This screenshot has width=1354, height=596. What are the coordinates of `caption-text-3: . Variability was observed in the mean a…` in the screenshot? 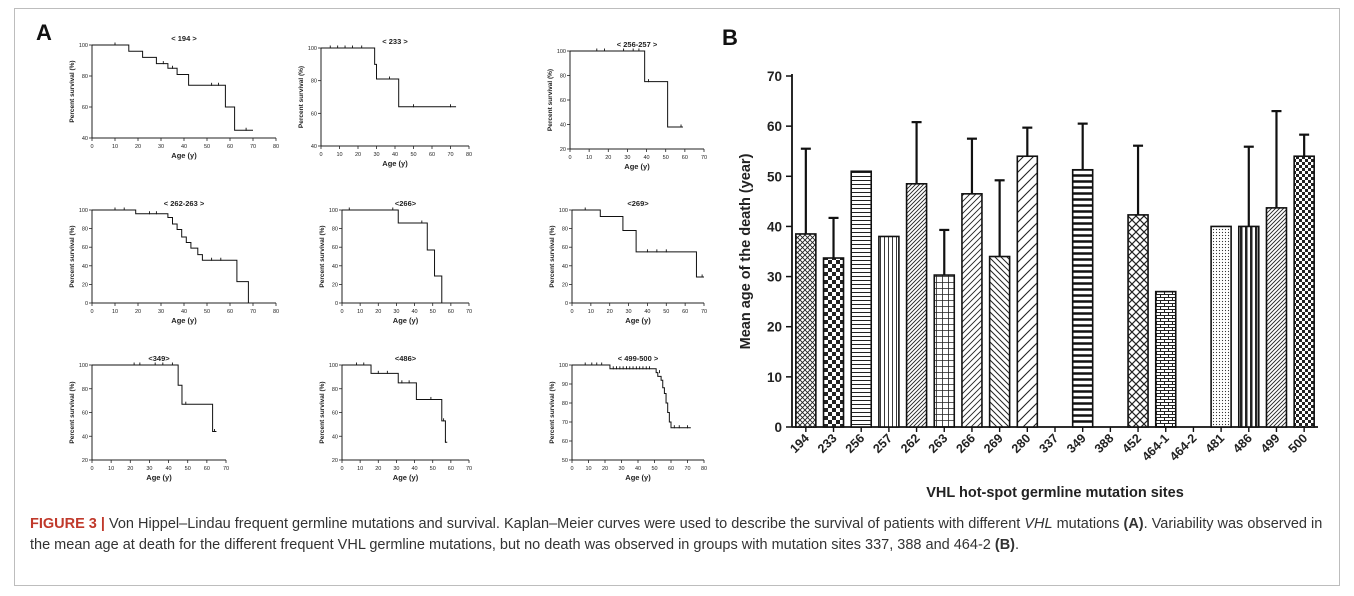 It's located at (676, 534).